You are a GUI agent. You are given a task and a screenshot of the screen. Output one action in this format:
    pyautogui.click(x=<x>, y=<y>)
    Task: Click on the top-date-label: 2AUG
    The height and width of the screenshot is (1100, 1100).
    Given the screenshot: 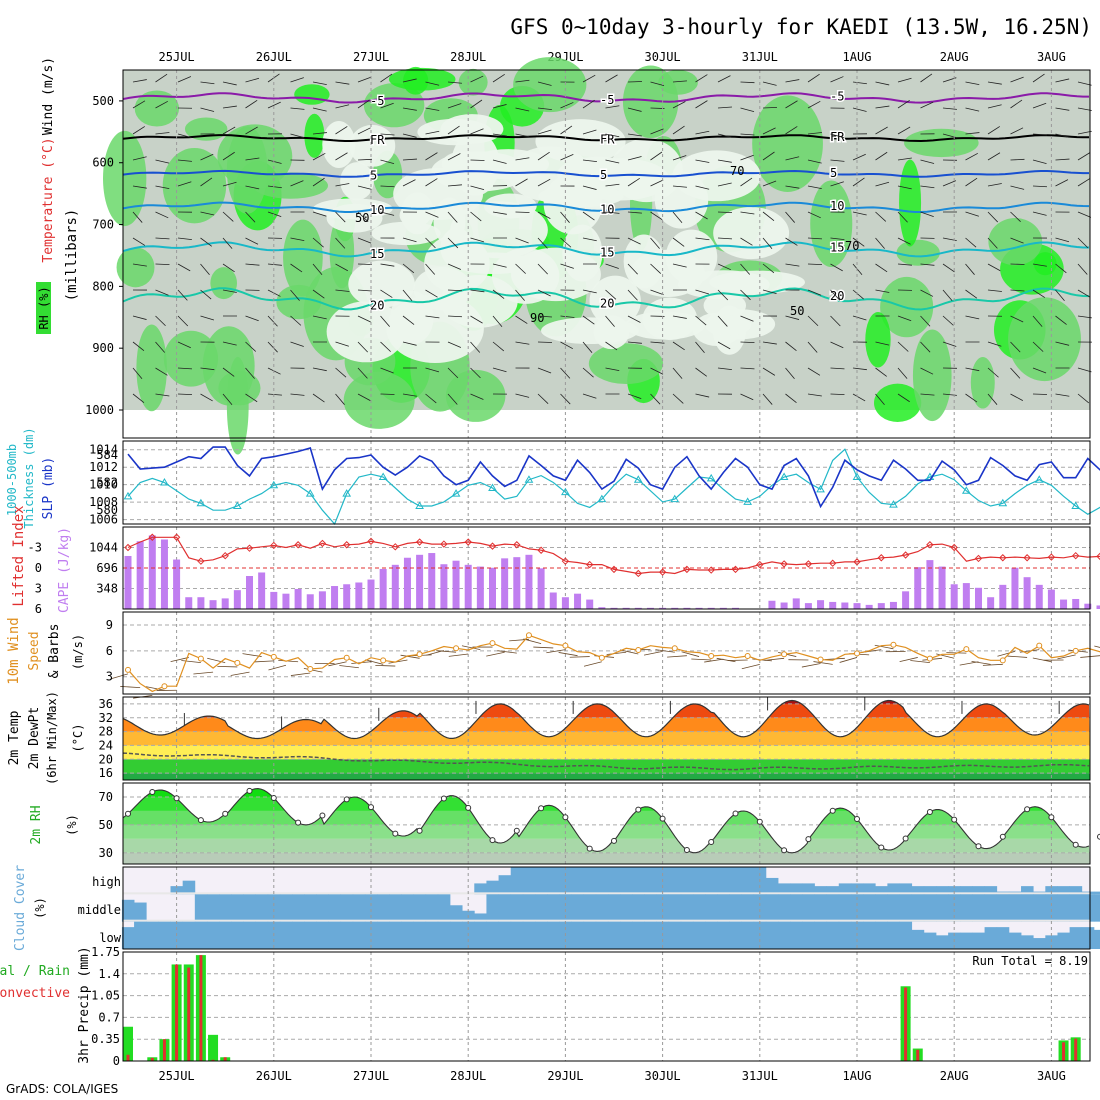 What is the action you would take?
    pyautogui.click(x=954, y=57)
    